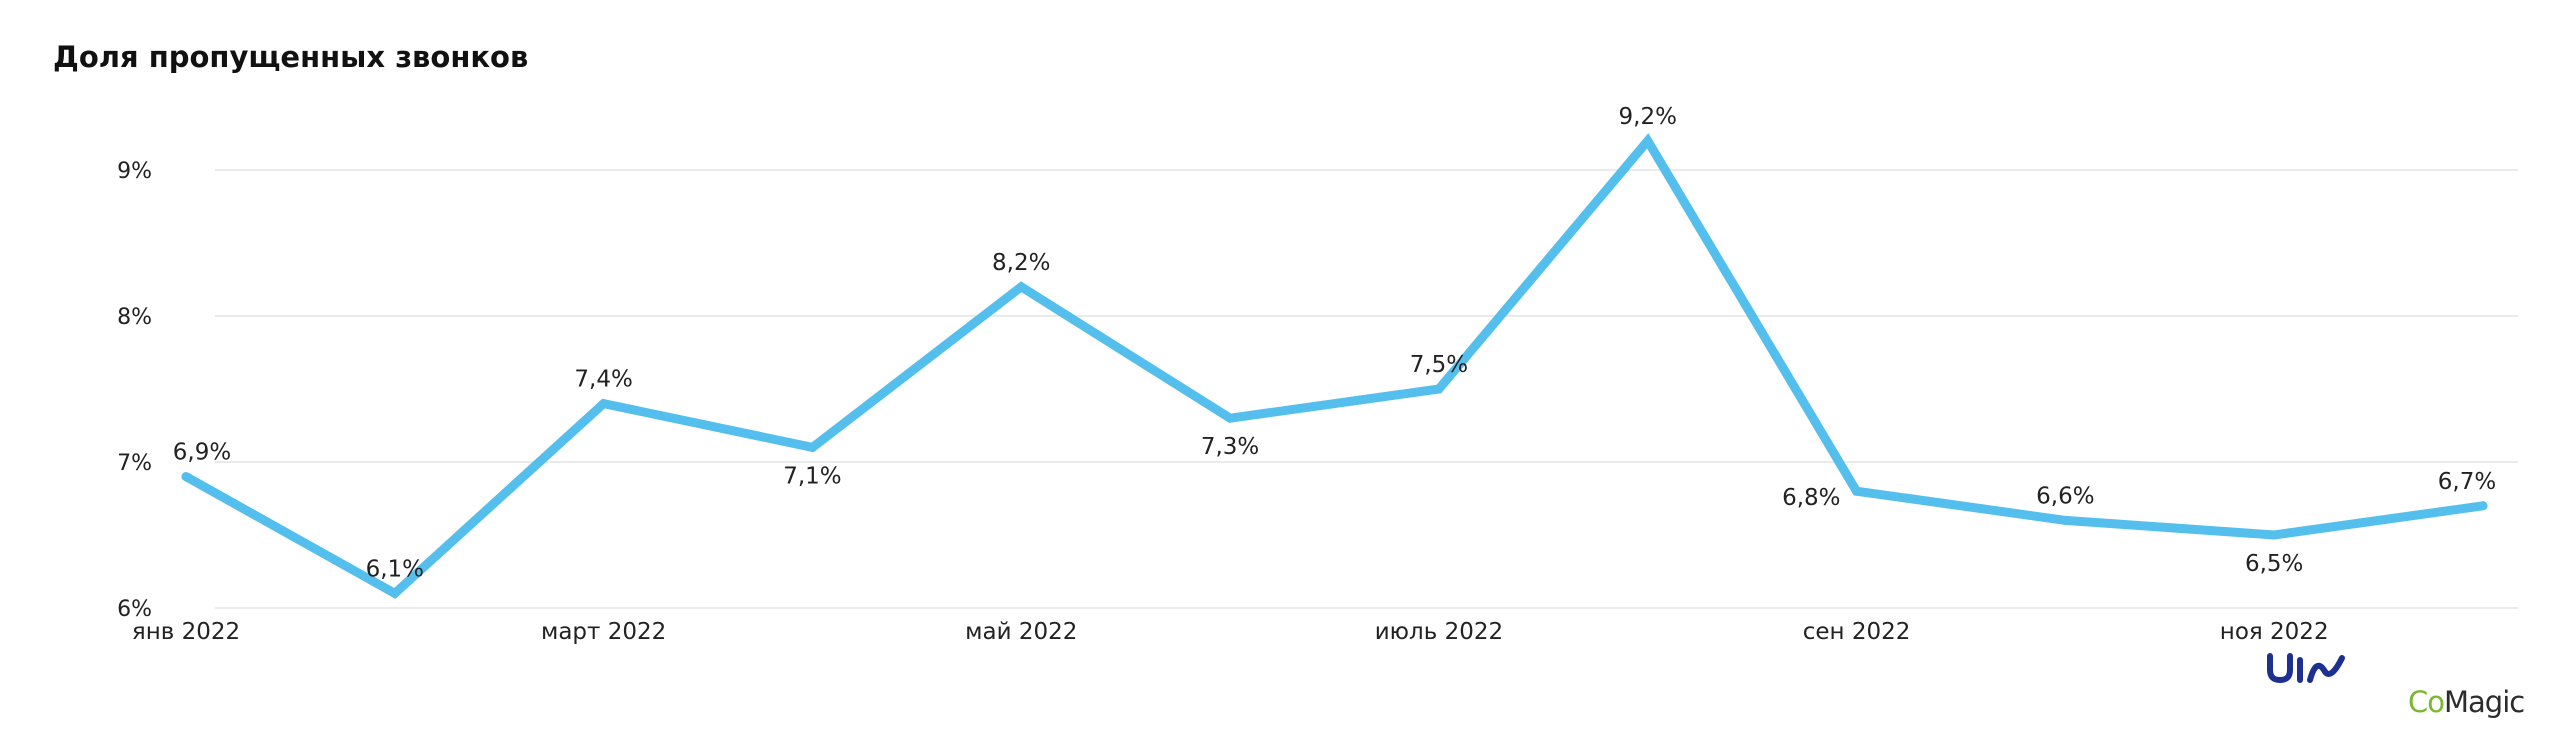 The image size is (2576, 742). What do you see at coordinates (134, 317) in the screenshot?
I see `y-tick-label: 8%` at bounding box center [134, 317].